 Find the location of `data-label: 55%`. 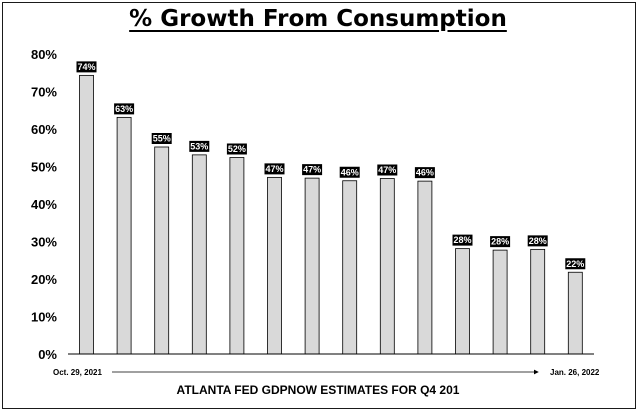

data-label: 55% is located at coordinates (162, 139).